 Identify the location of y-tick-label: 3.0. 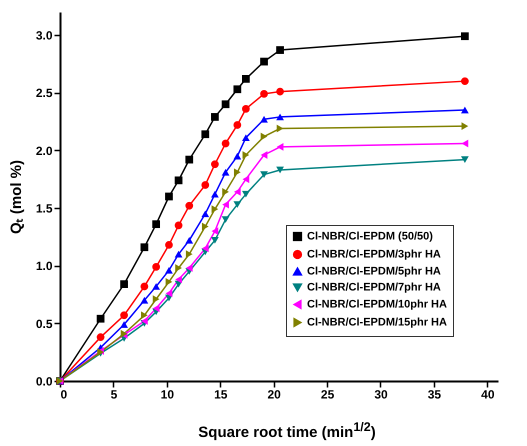
(44, 35).